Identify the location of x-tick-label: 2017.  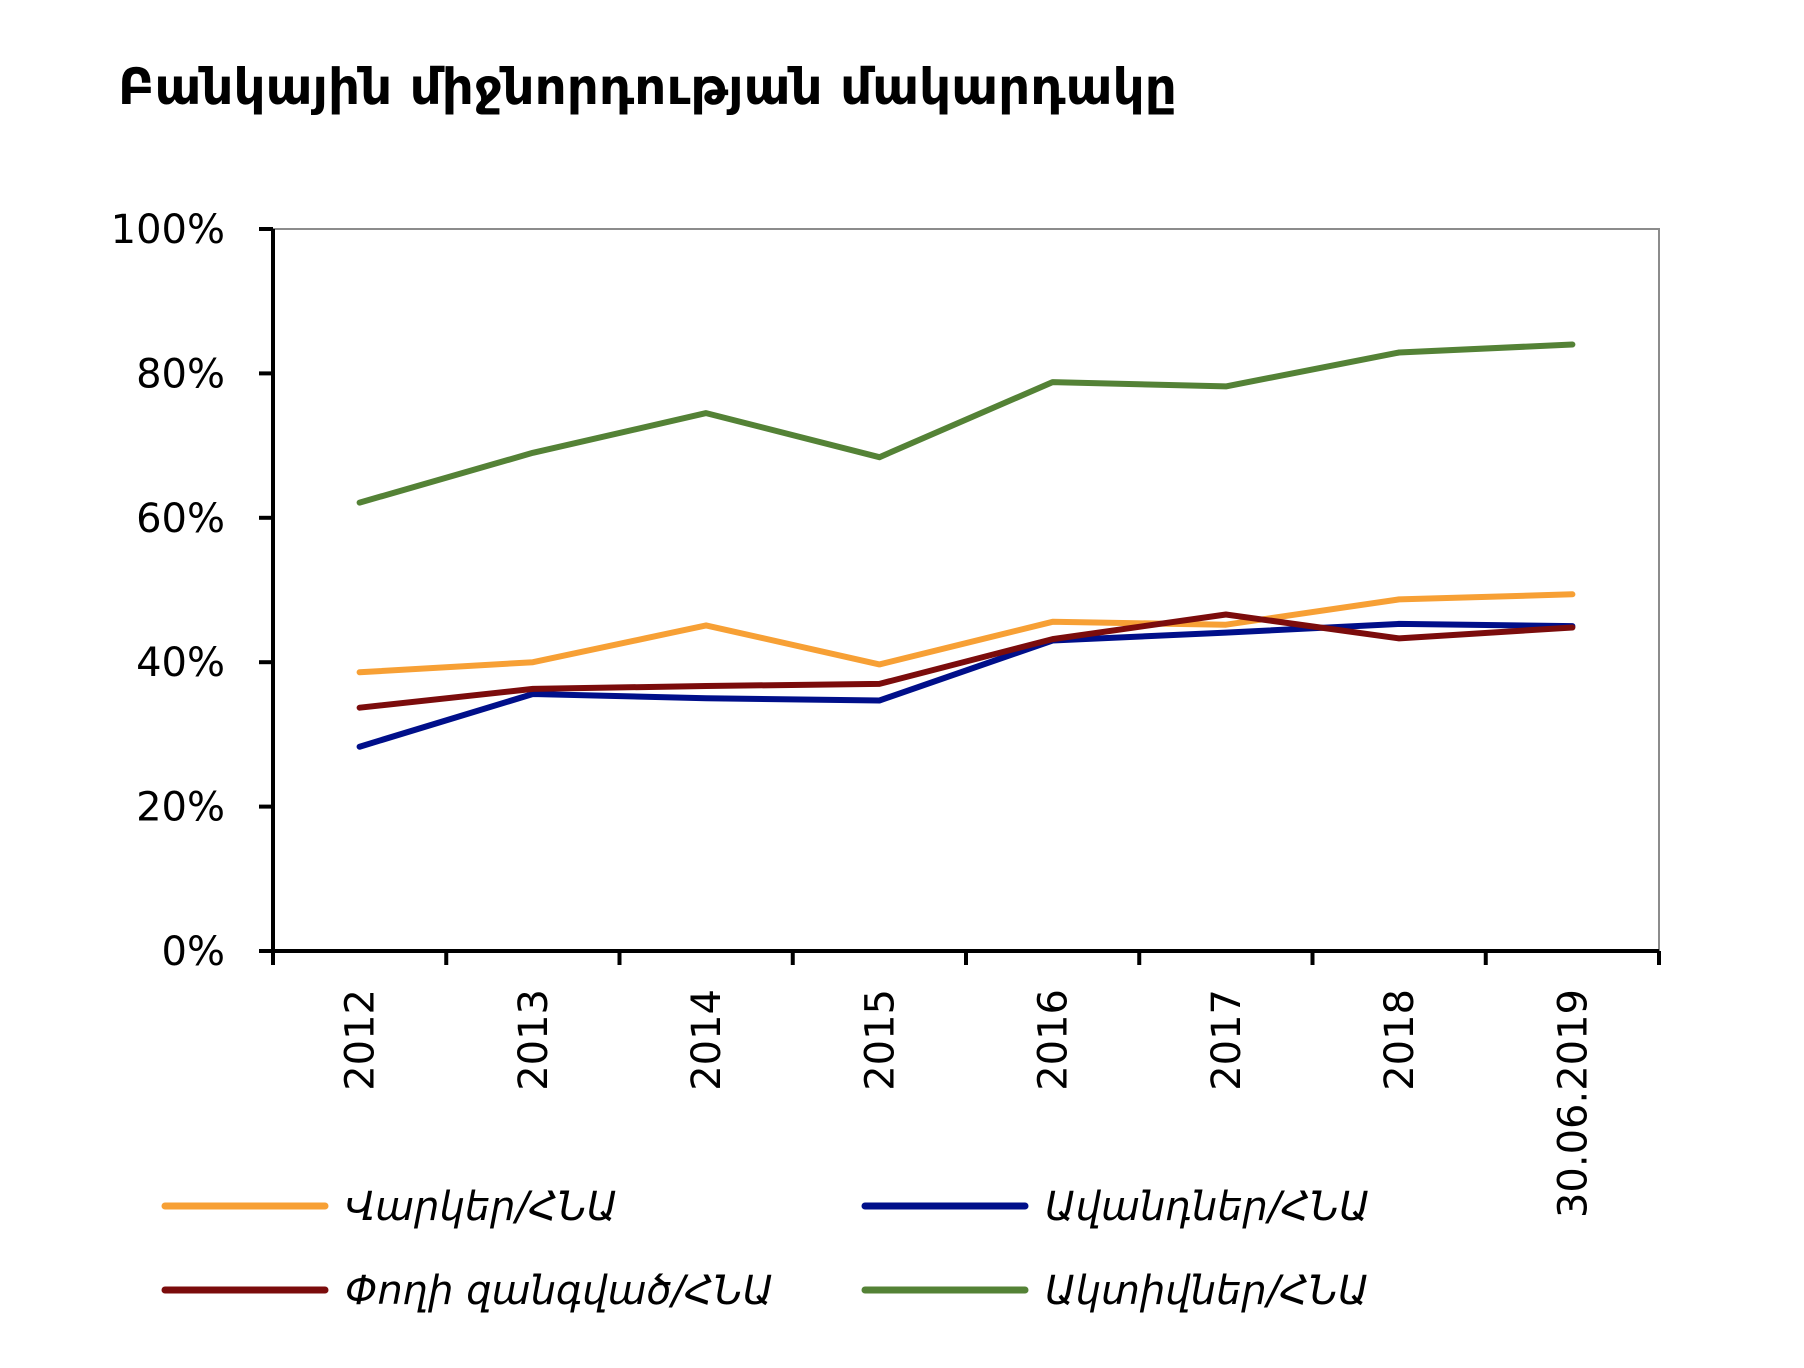
(1227, 1040).